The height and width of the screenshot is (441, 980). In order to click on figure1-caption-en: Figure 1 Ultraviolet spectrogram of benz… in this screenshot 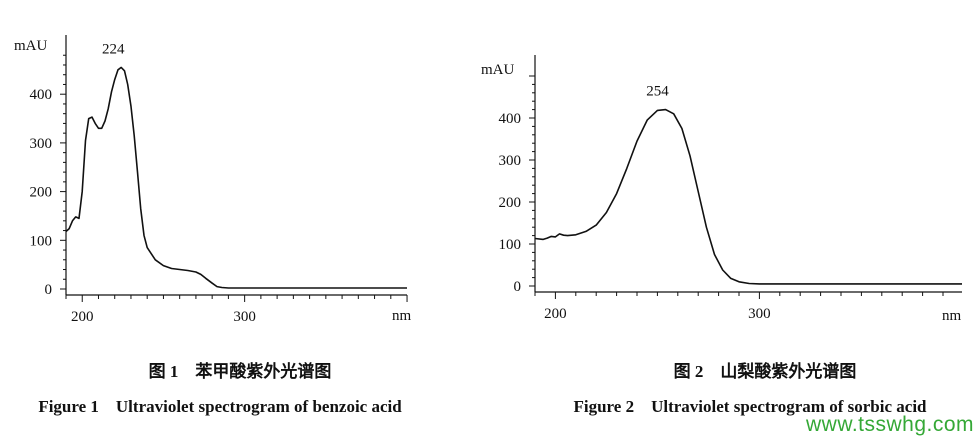, I will do `click(220, 406)`.